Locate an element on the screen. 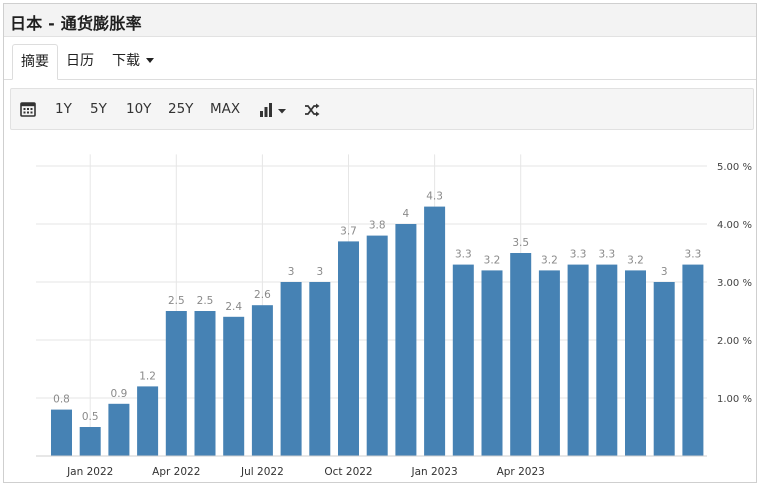 This screenshot has width=760, height=486. x-tick-label: Oct 2022 is located at coordinates (348, 472).